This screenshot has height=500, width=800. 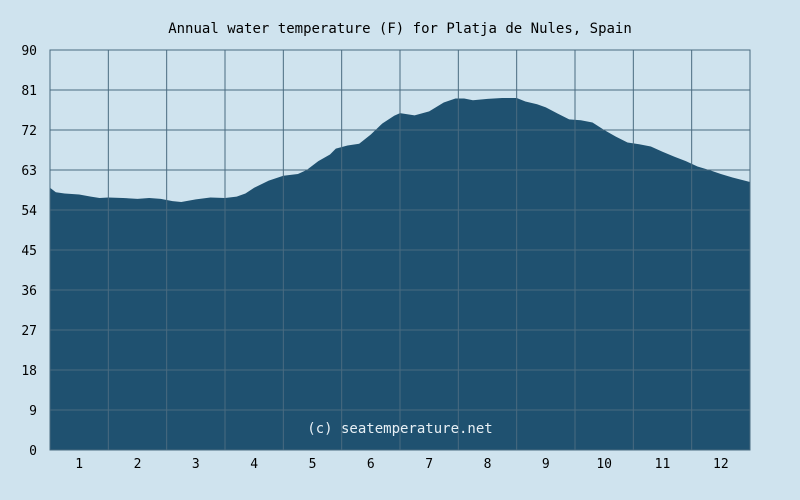 I want to click on y-tick-label: 0, so click(x=33, y=451).